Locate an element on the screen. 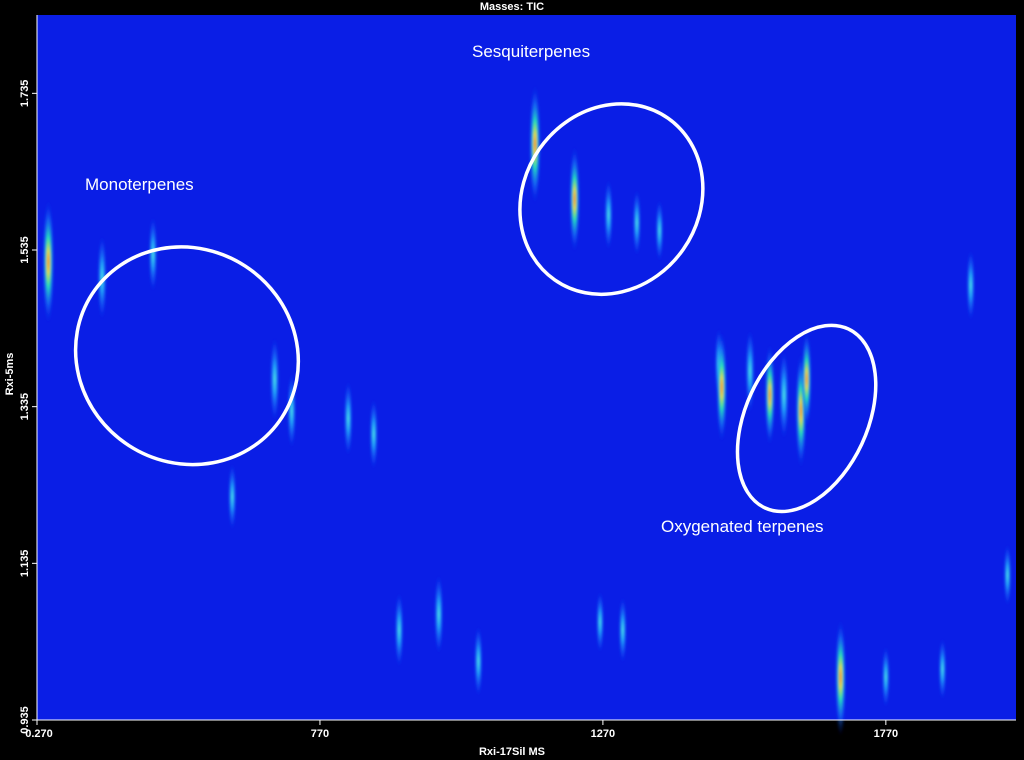 The height and width of the screenshot is (760, 1024). y-tick-label-1: 1.135 is located at coordinates (25, 564).